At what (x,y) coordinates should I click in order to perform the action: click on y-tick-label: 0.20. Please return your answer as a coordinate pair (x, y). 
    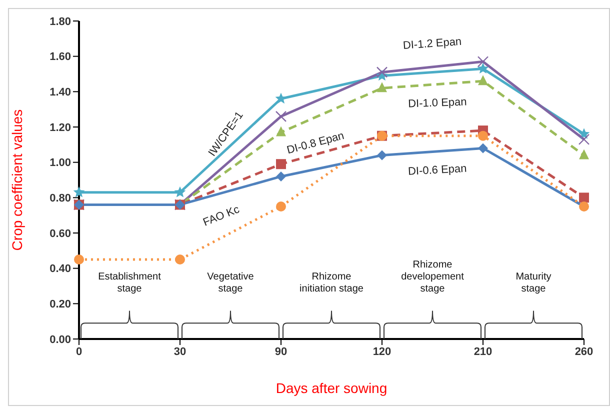
    Looking at the image, I should click on (60, 304).